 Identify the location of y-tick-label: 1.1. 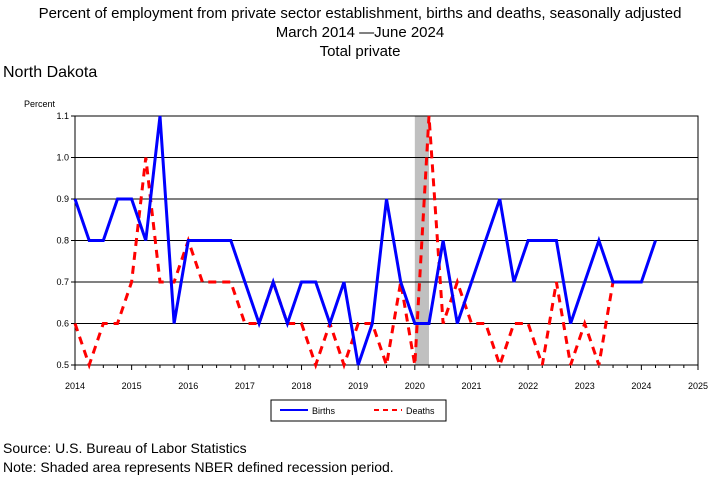
(62, 116).